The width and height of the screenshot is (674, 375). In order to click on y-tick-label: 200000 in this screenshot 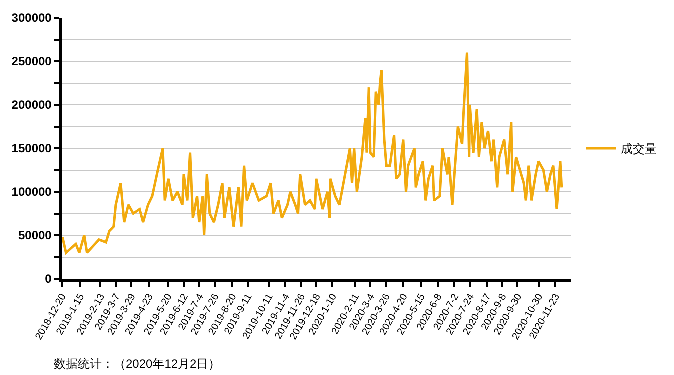, I will do `click(32, 105)`.